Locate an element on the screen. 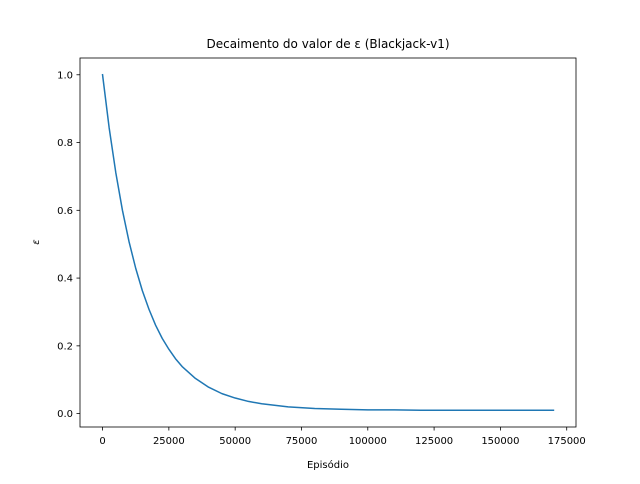 The image size is (640, 484). y-tick-label: 0.4 is located at coordinates (65, 279).